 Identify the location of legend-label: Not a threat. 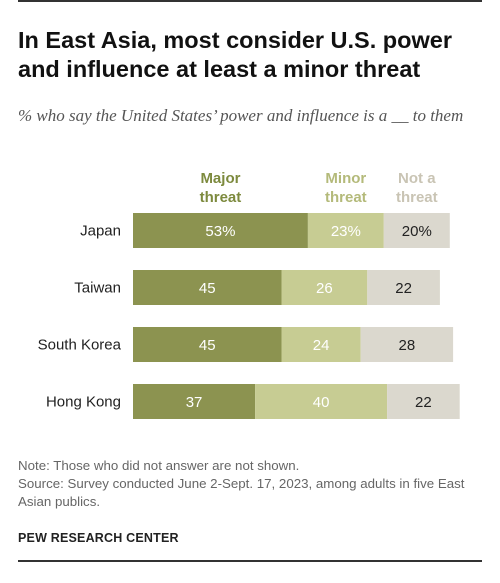
(417, 188).